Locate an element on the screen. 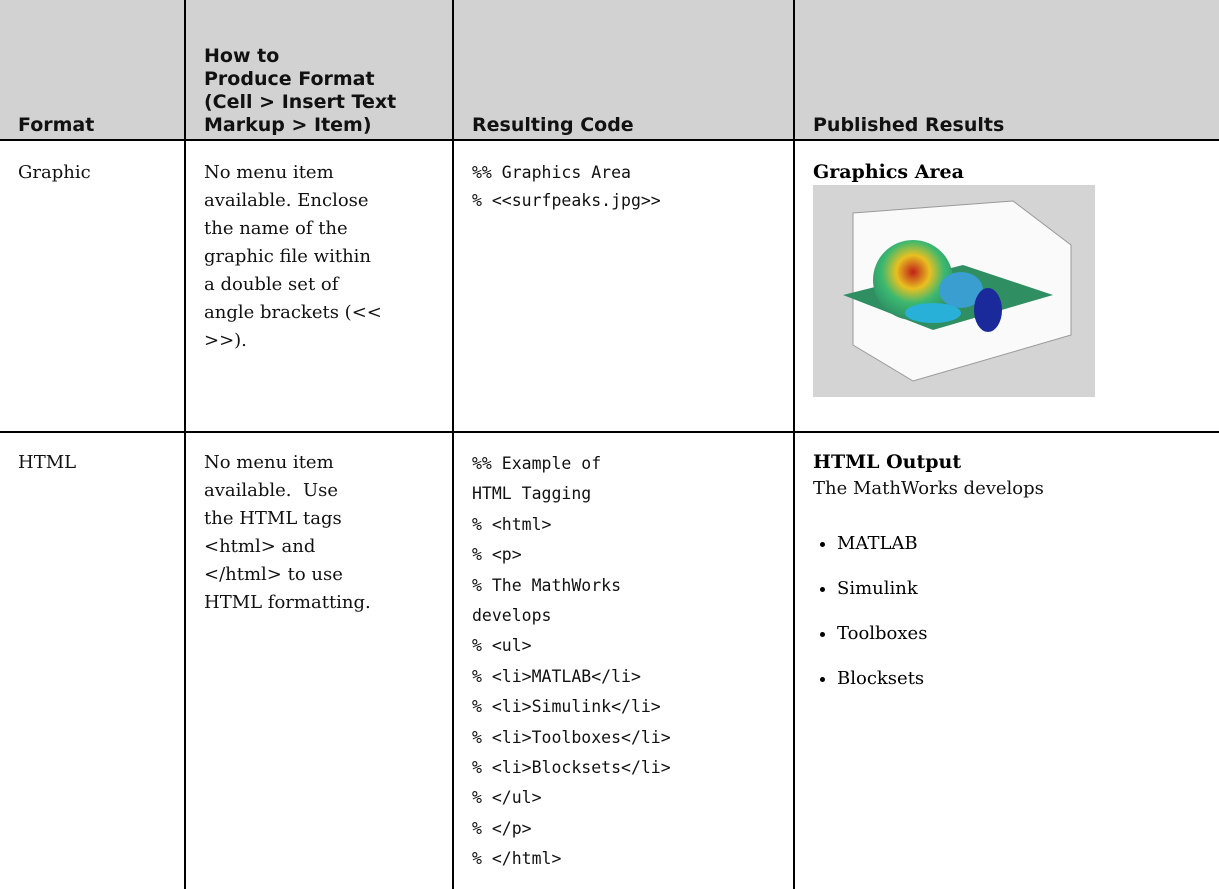  text-line: >>). is located at coordinates (225, 340).